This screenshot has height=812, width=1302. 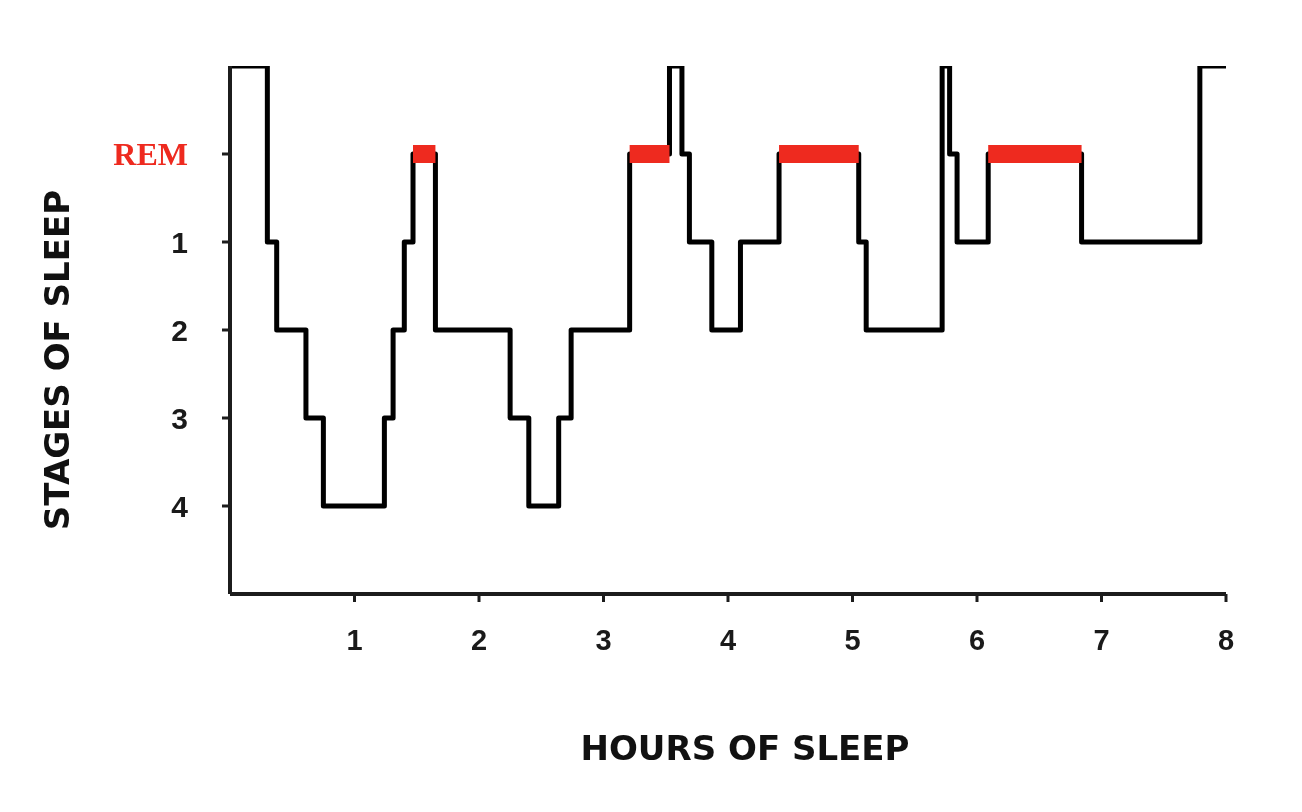 What do you see at coordinates (57, 360) in the screenshot?
I see `y-axis-title: STAGES OF SLEEP` at bounding box center [57, 360].